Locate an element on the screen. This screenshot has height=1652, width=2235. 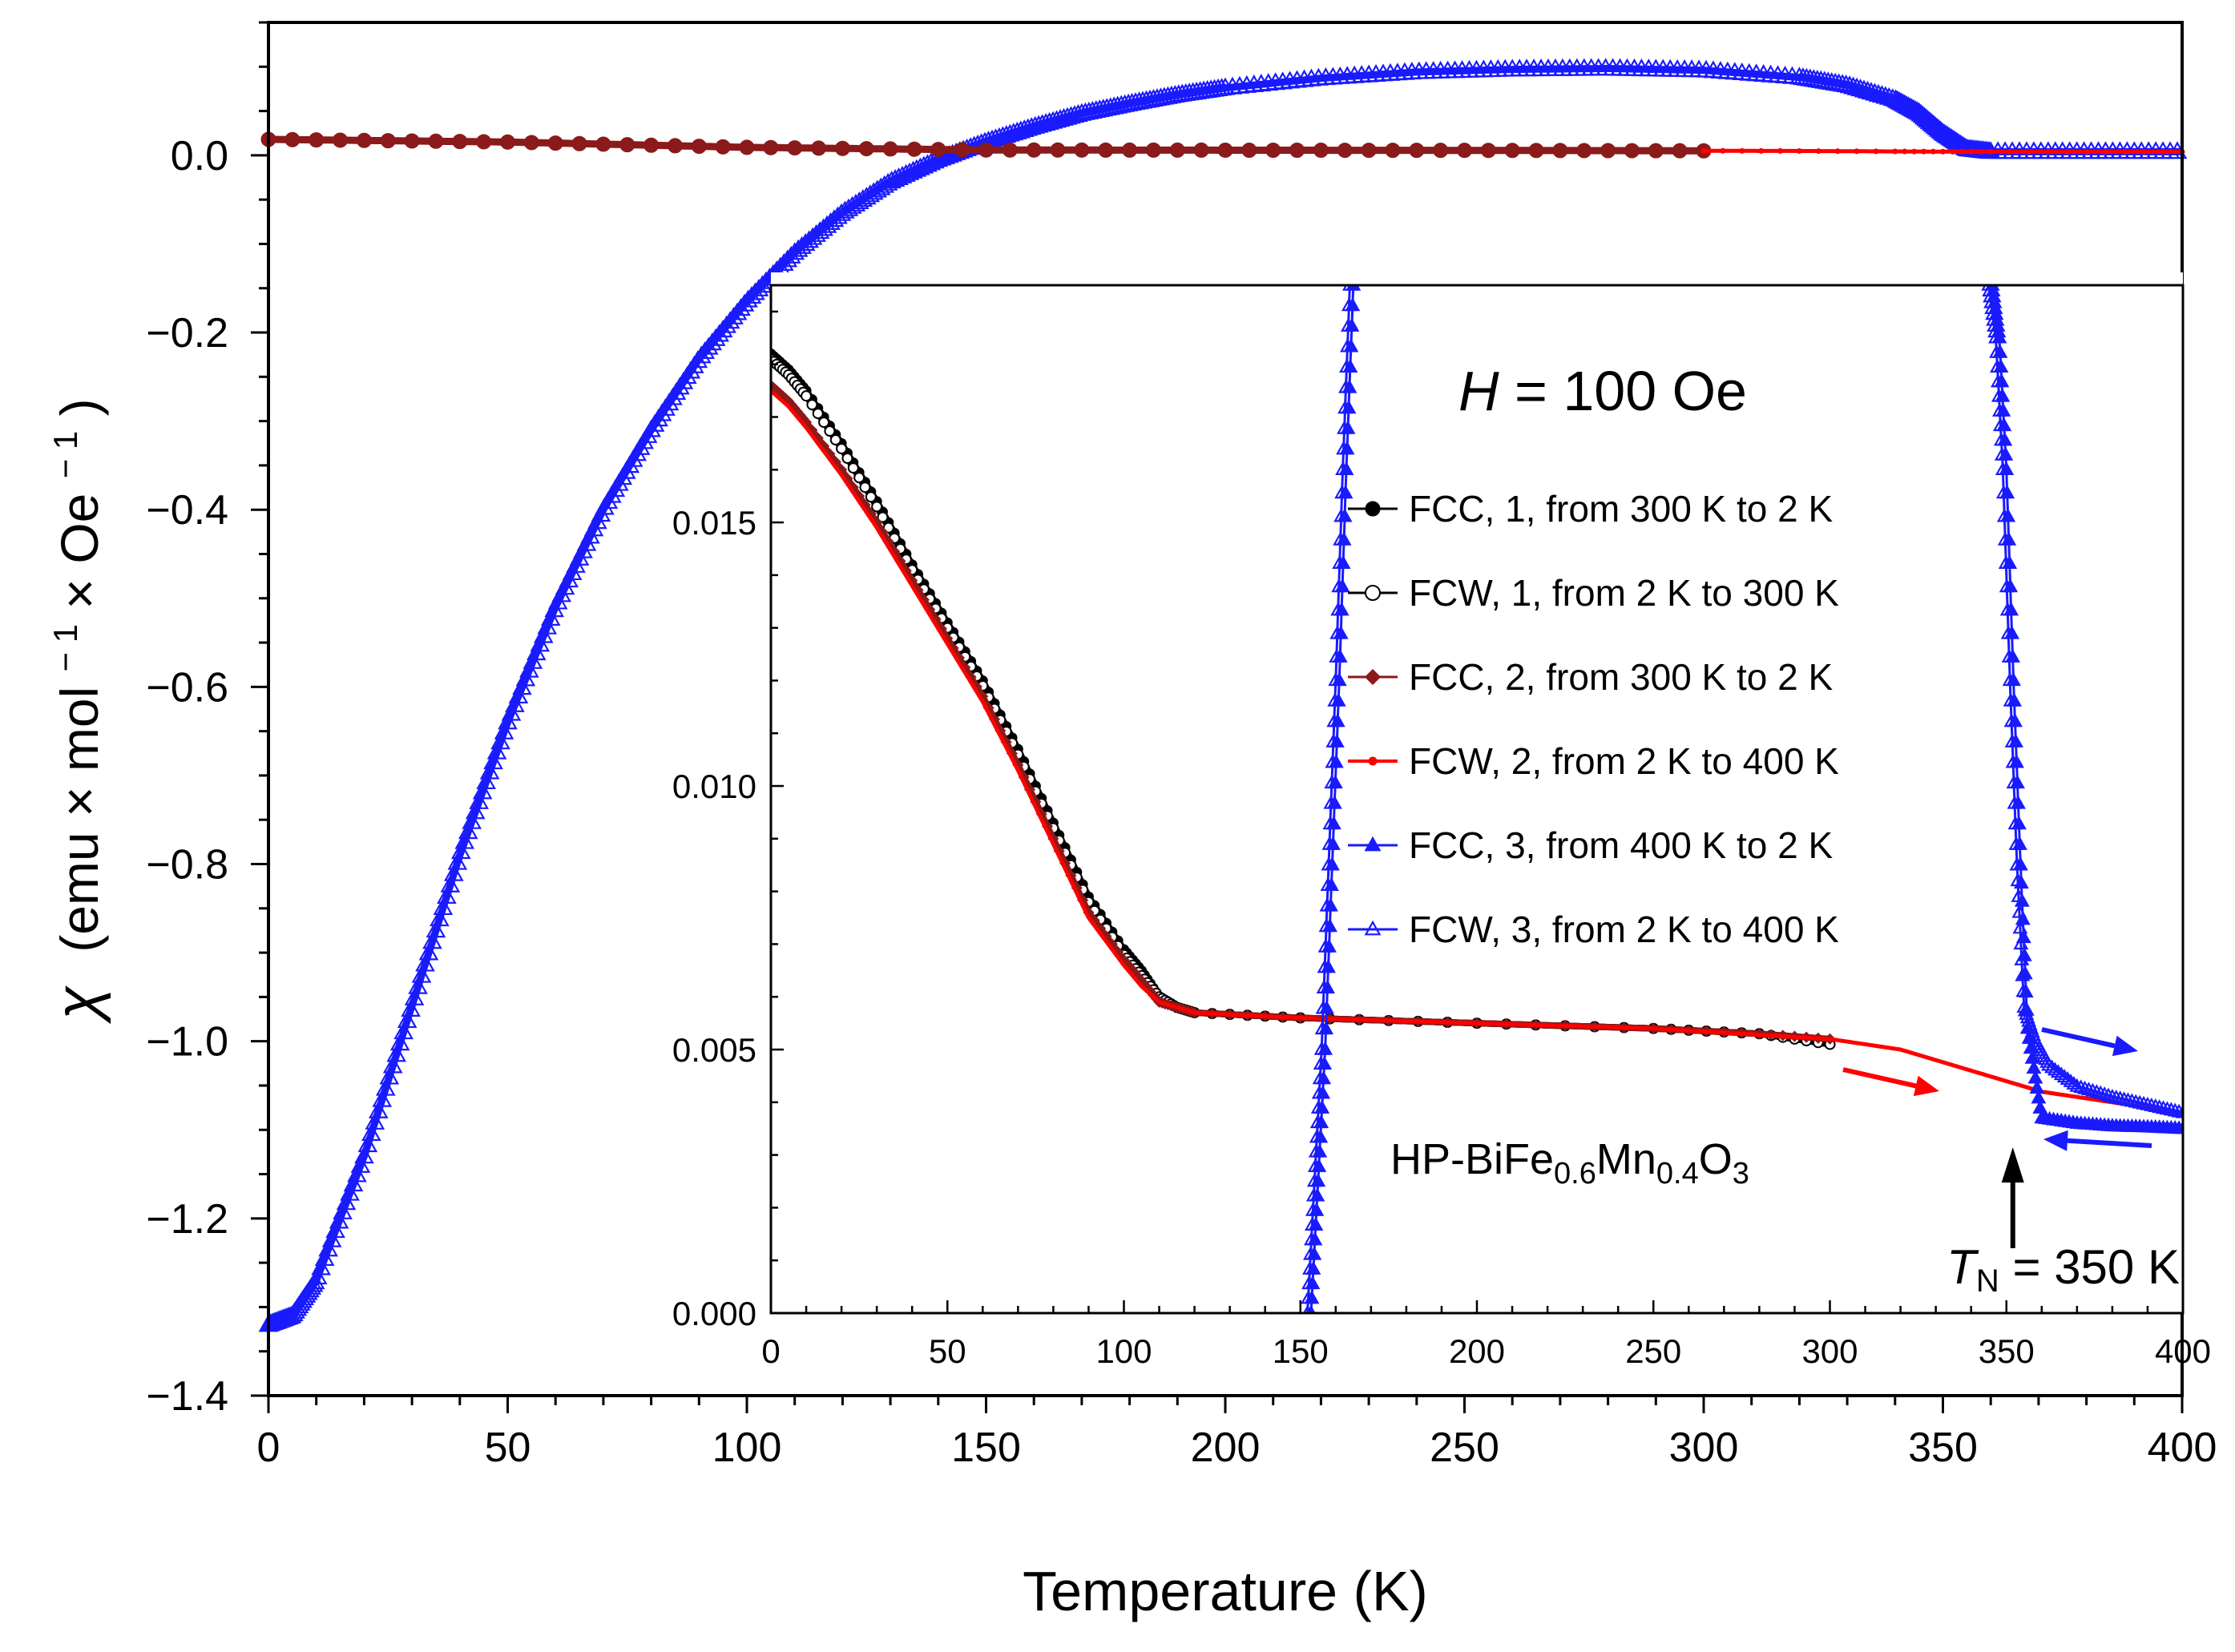
x-tick-label: 350 is located at coordinates (1943, 1447).